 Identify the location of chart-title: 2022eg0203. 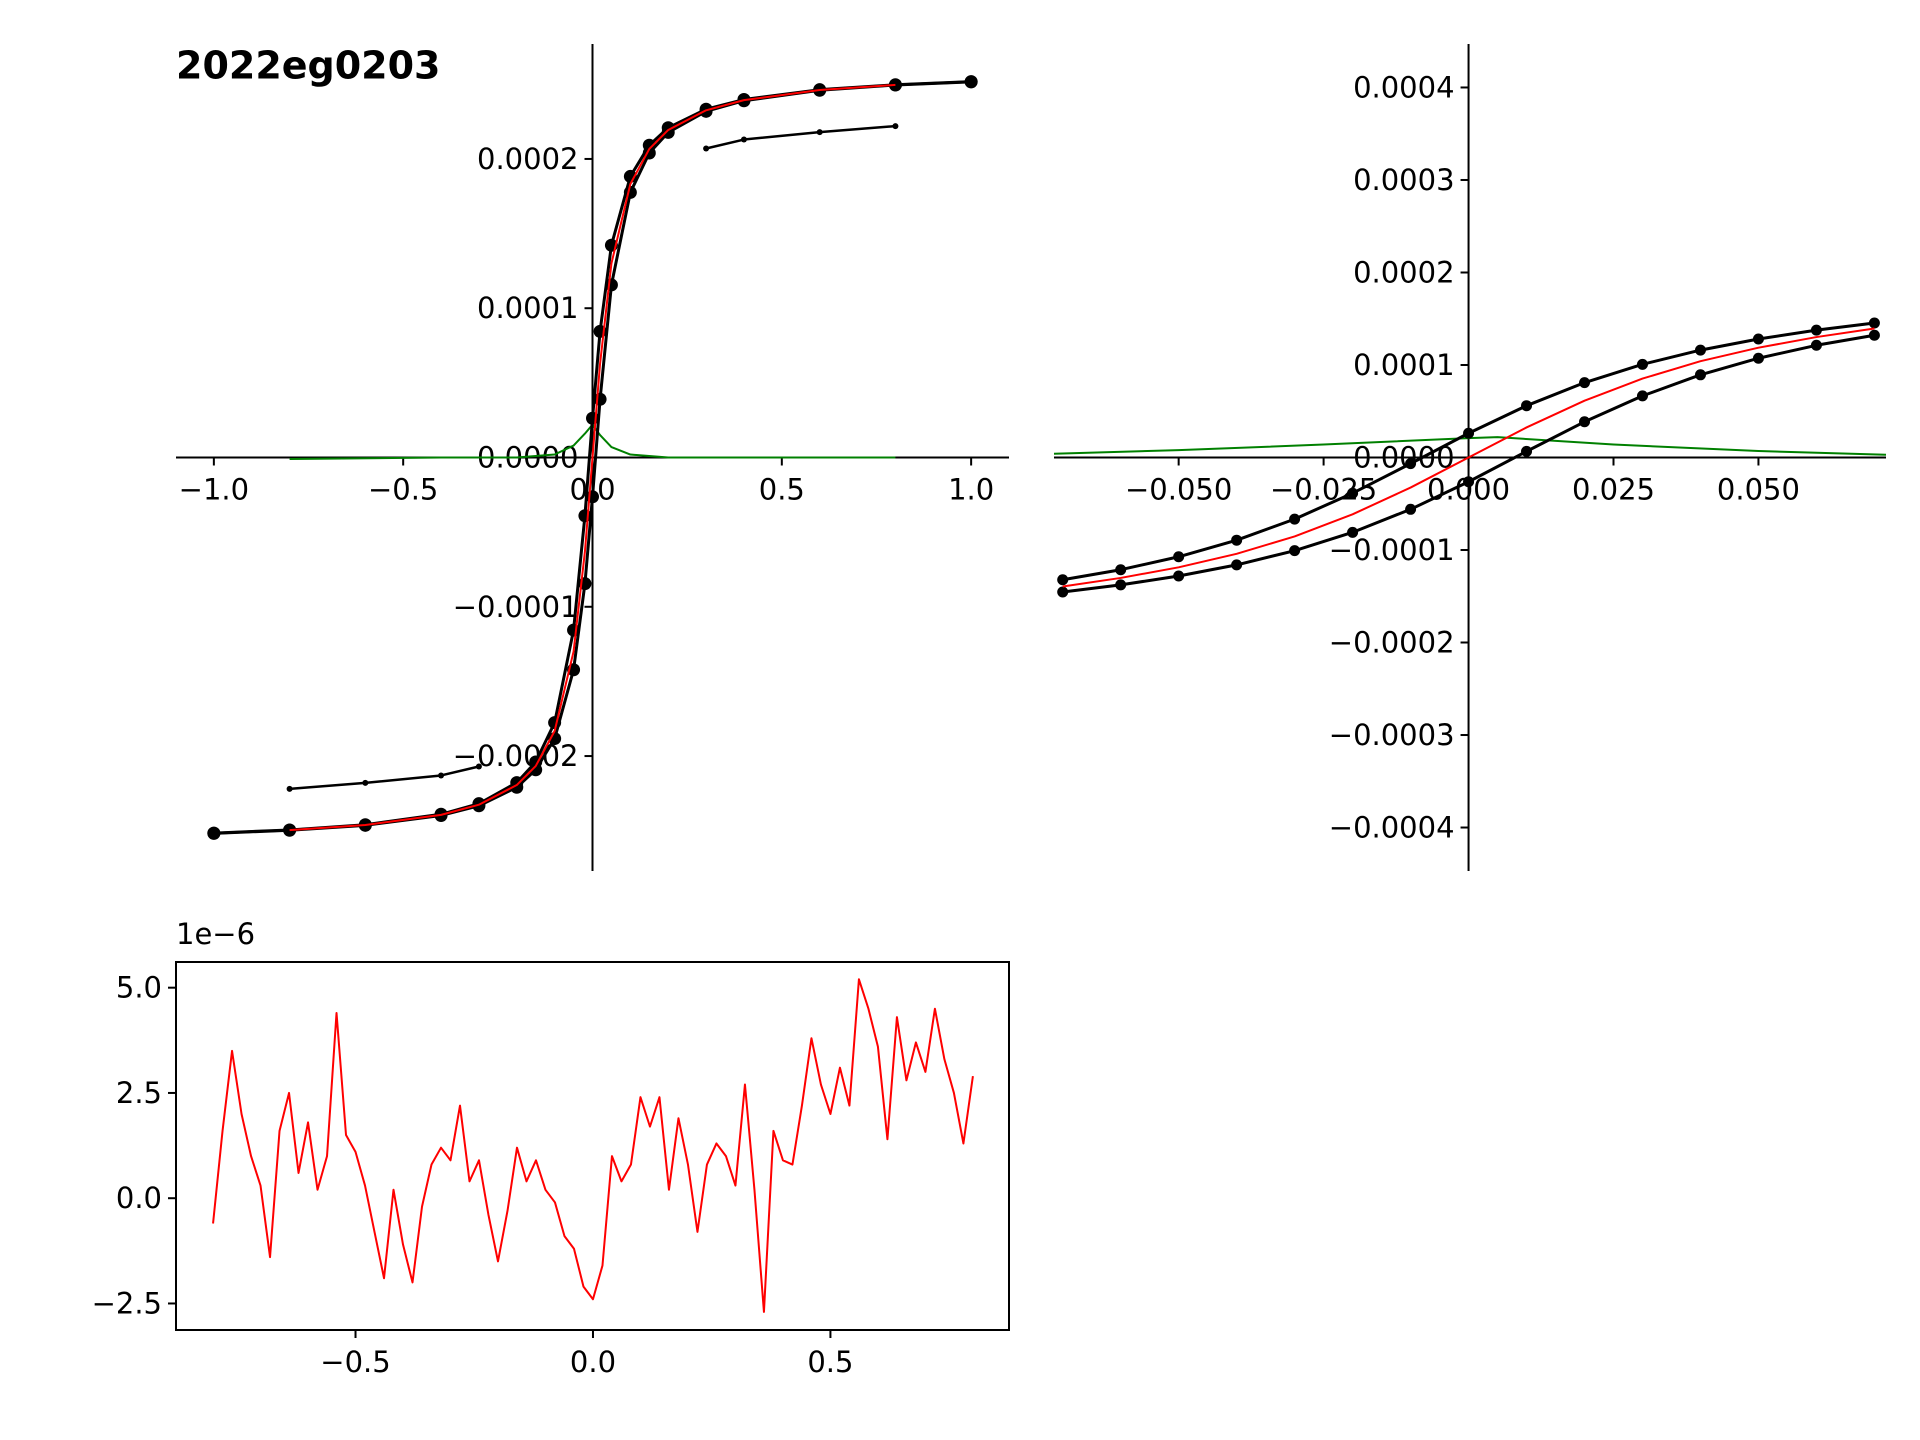
(308, 66).